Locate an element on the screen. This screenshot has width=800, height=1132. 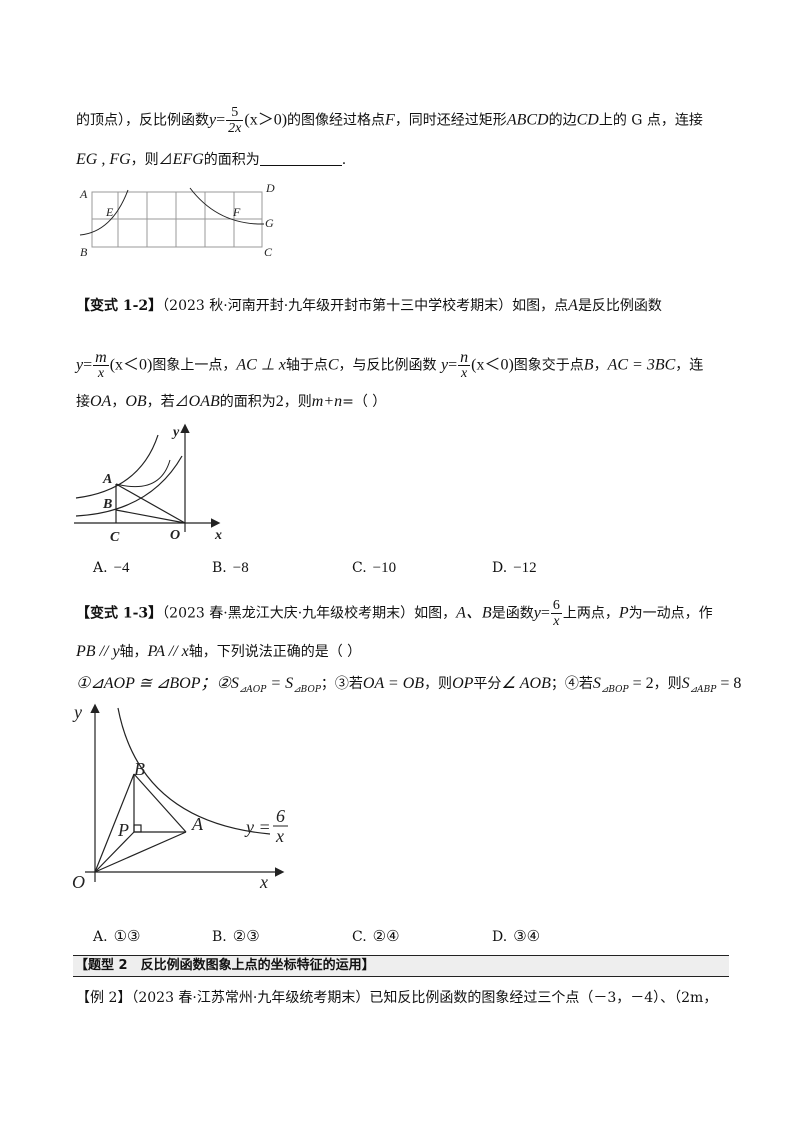
p1-line2: EG , FG，则⊿EFG的面积为. is located at coordinates (211, 160).